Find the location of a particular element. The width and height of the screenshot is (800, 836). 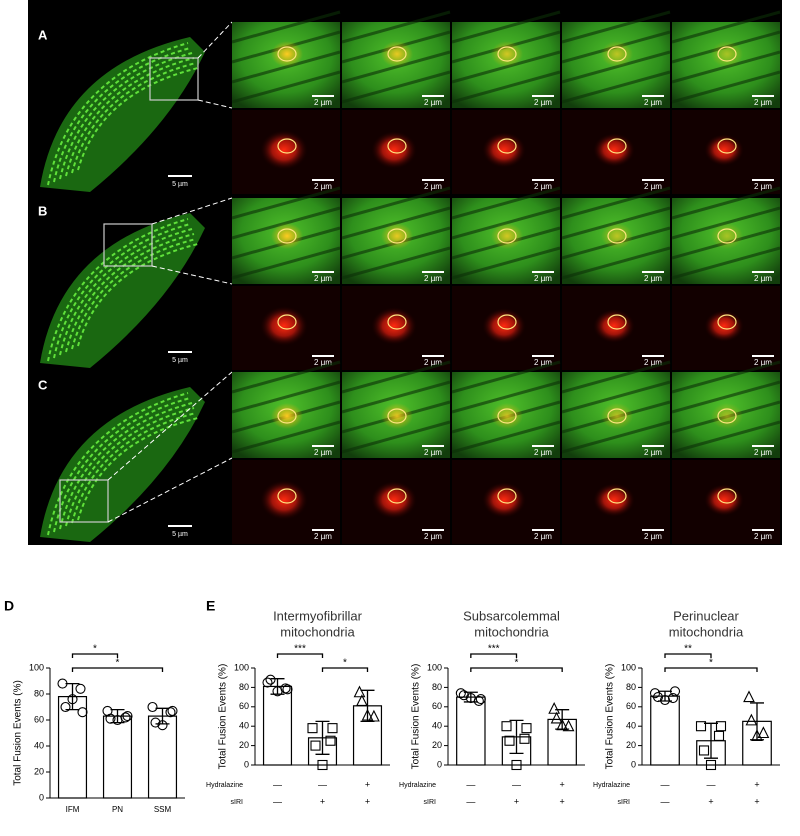

y-tick-label: 100 is located at coordinates (241, 667).